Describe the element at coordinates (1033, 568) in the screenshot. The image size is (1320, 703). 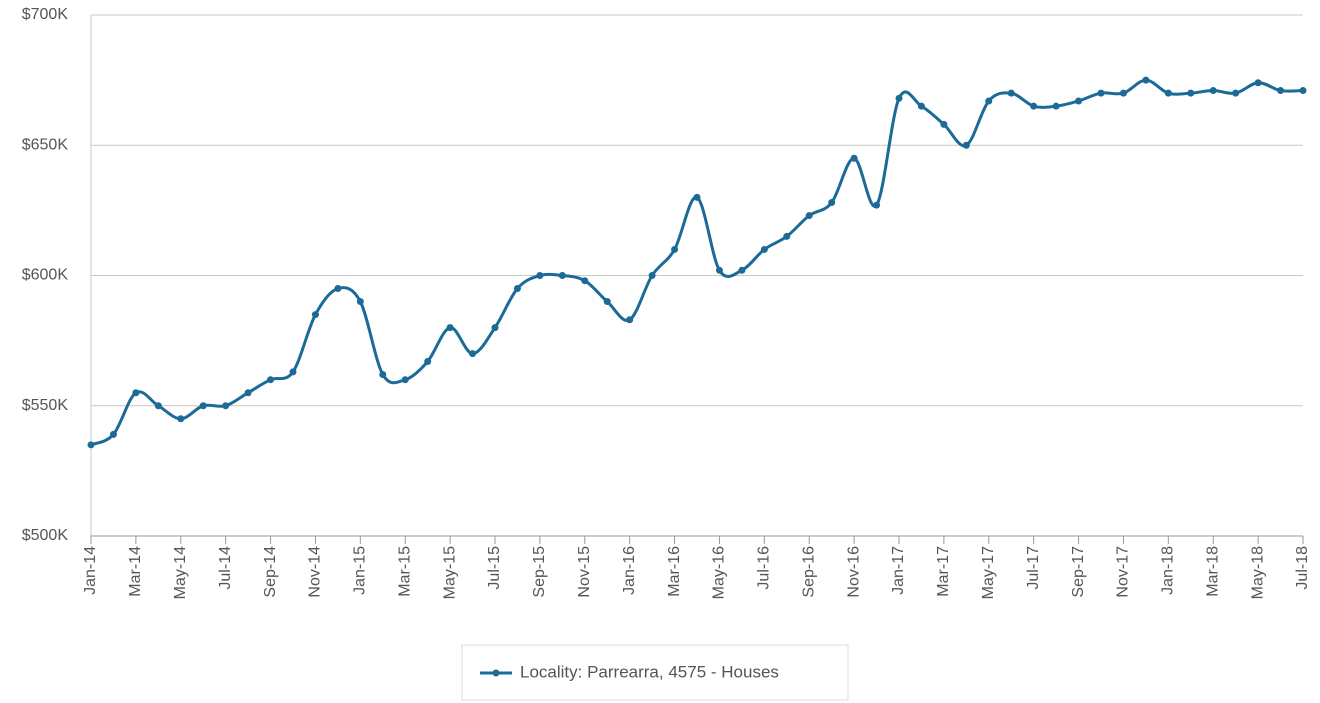
I see `x-tick-label: Jul-17` at that location.